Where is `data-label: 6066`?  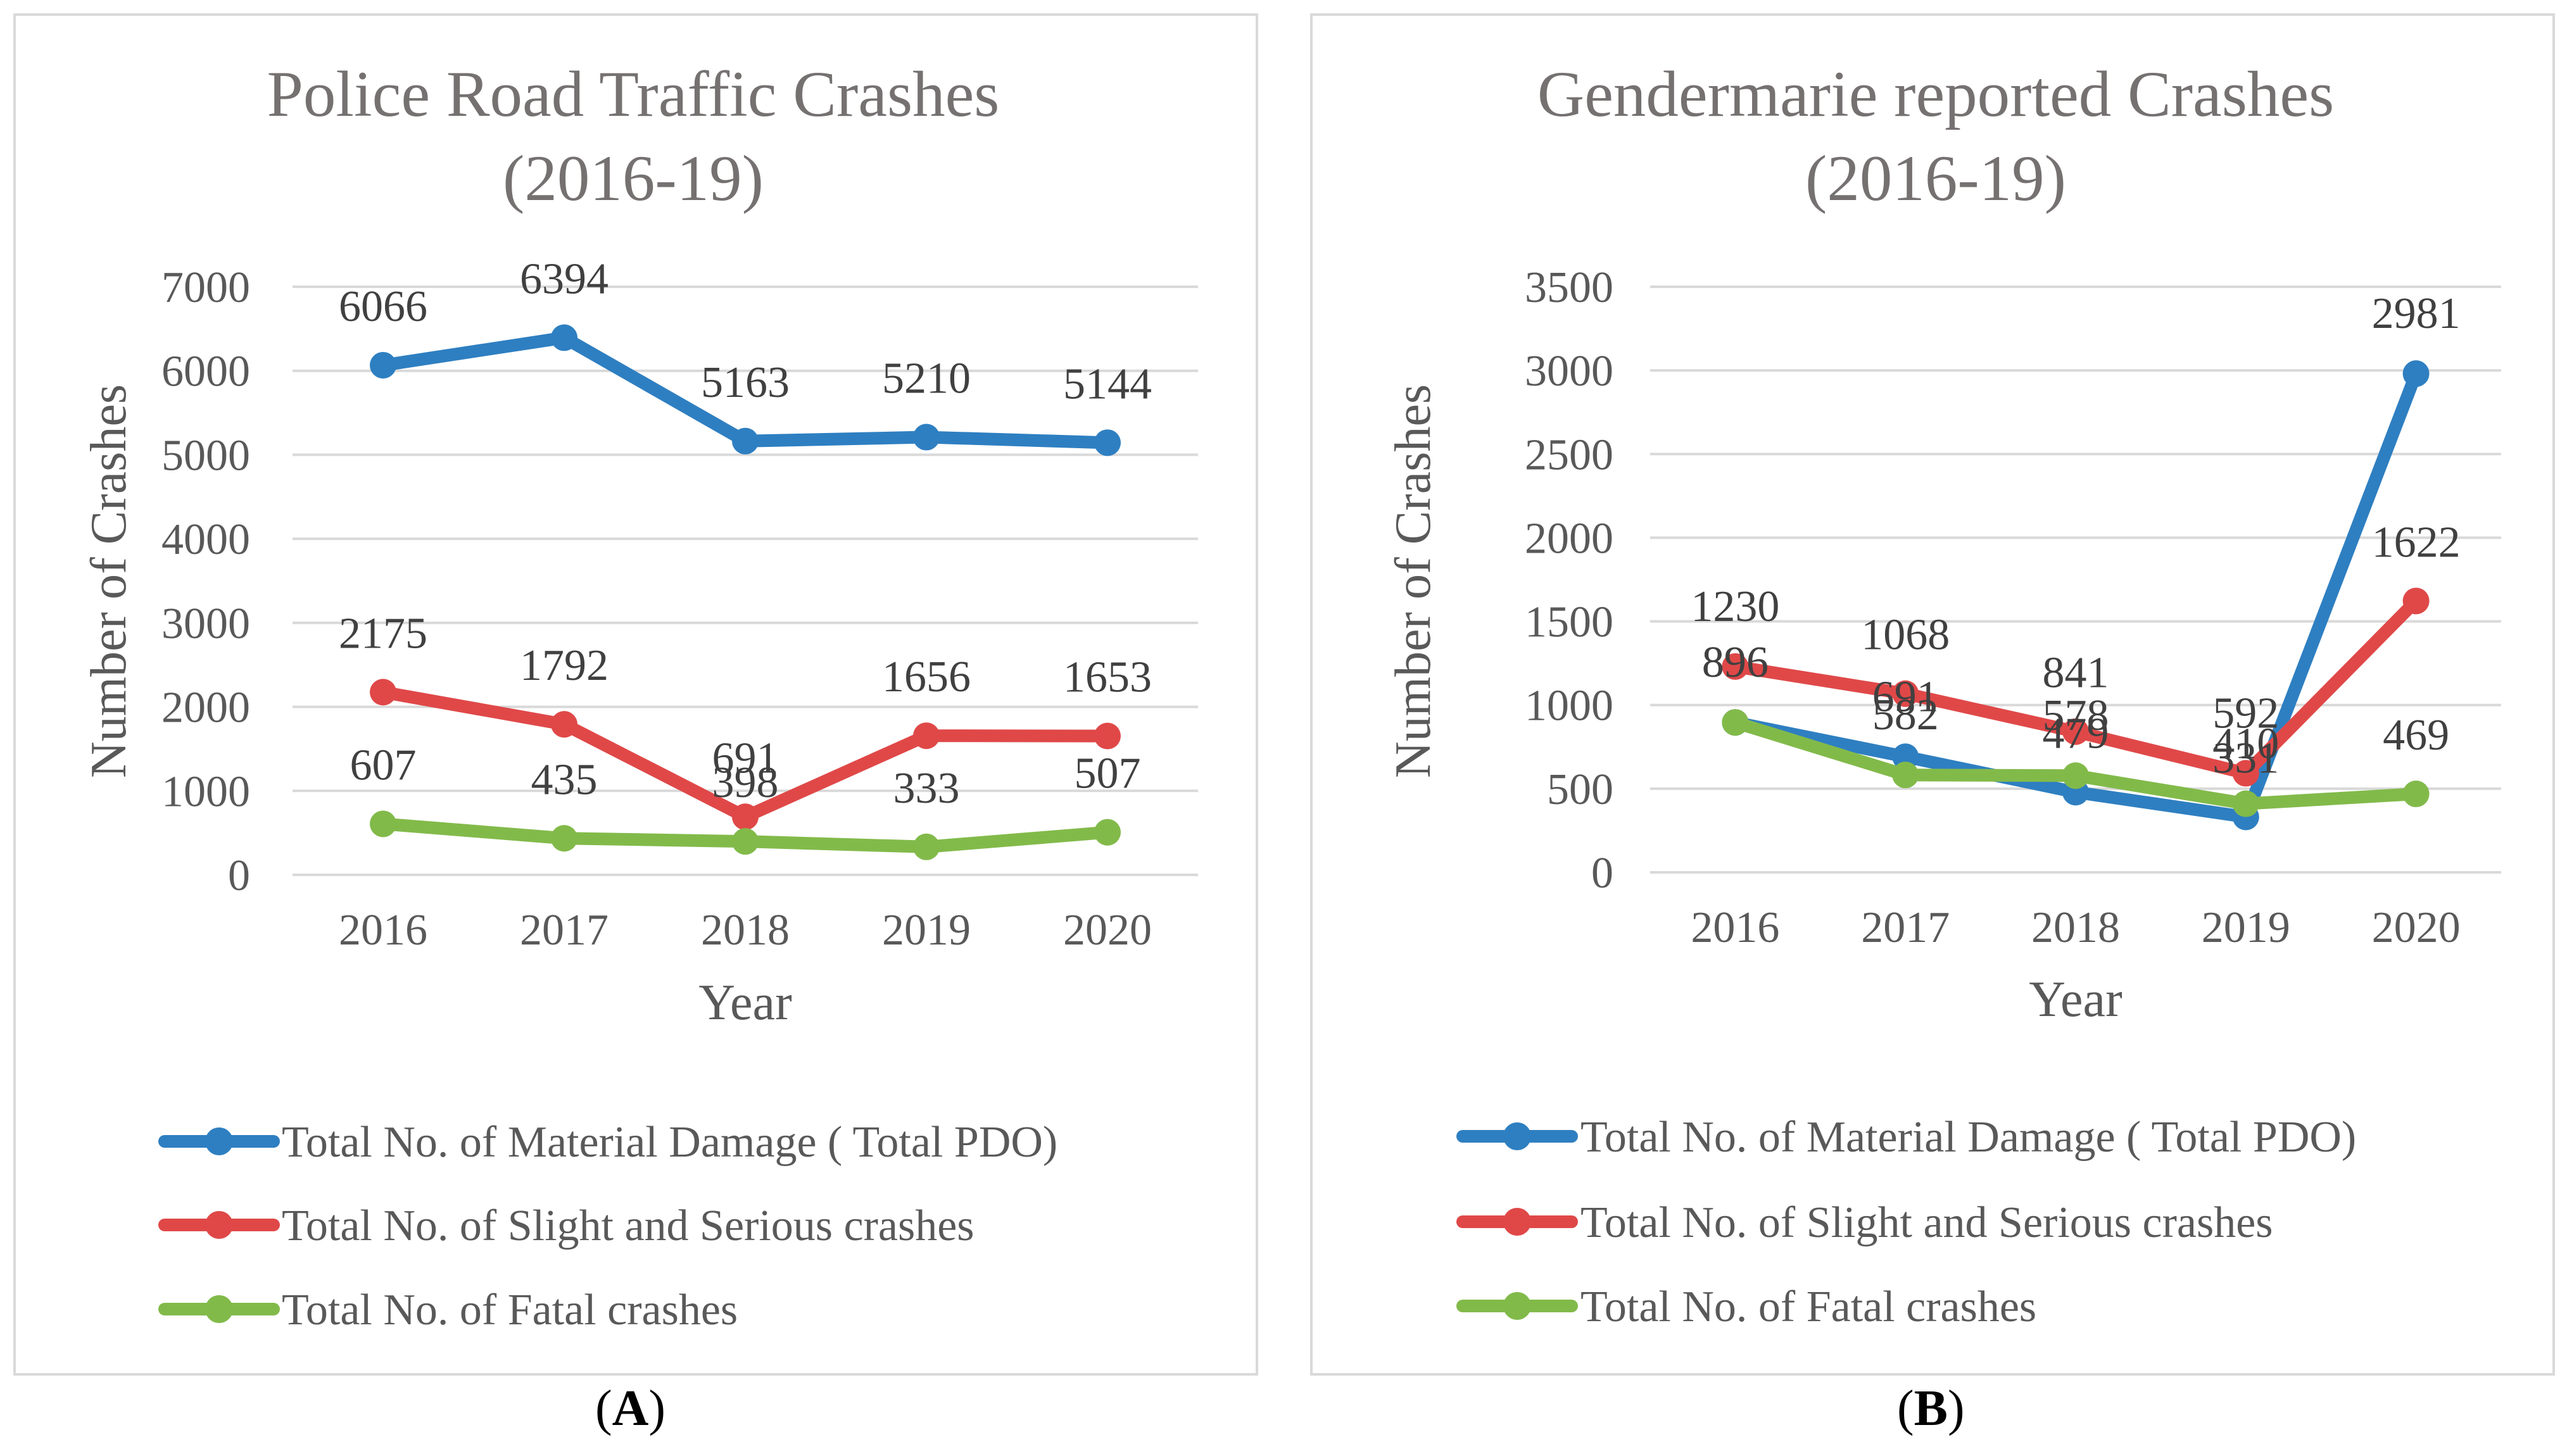 data-label: 6066 is located at coordinates (383, 306).